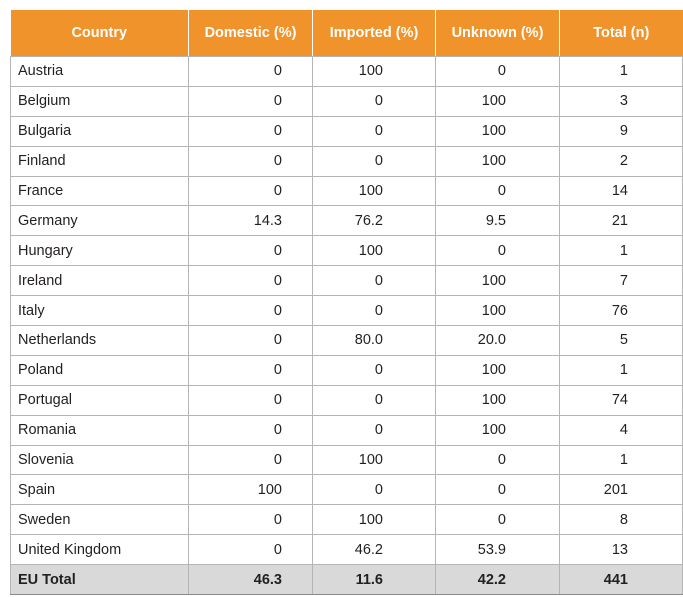 This screenshot has width=683, height=597. I want to click on cell-total: 7, so click(621, 281).